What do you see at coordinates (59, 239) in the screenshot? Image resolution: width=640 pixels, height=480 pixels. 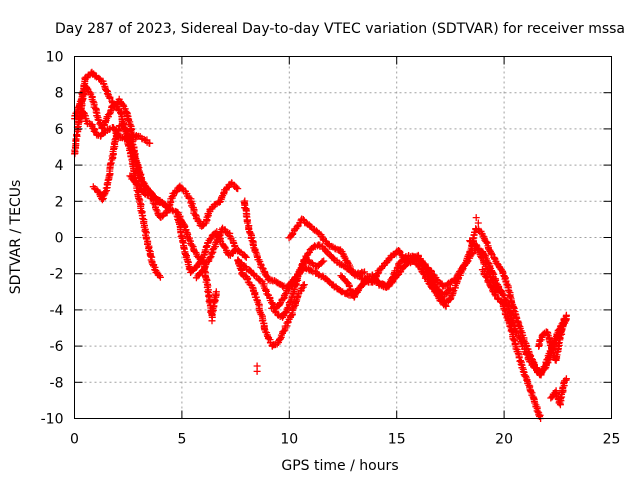 I see `y-tick-label: 0` at bounding box center [59, 239].